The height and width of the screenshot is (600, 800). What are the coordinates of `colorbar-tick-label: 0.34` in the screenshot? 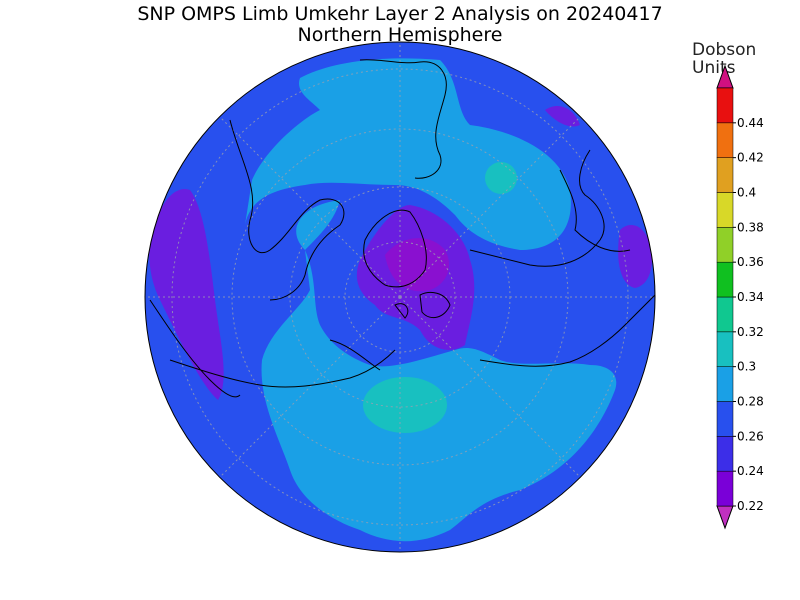 It's located at (750, 297).